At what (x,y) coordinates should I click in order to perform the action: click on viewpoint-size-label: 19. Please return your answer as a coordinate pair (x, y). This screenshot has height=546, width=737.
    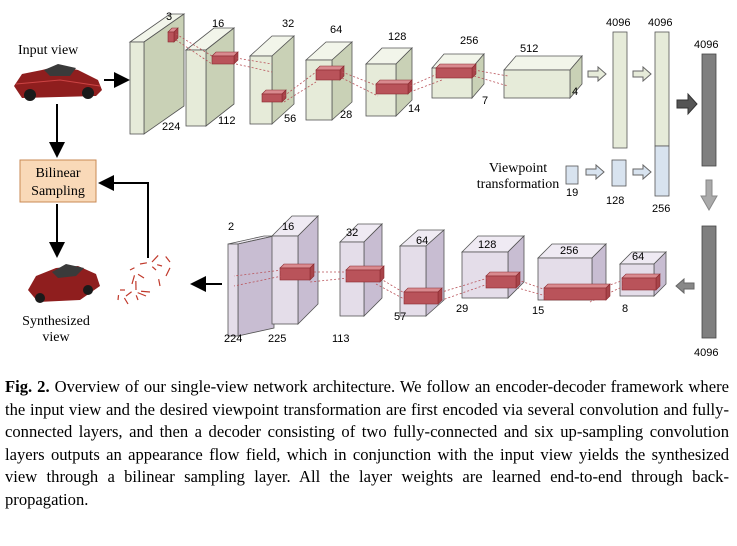
    Looking at the image, I should click on (572, 193).